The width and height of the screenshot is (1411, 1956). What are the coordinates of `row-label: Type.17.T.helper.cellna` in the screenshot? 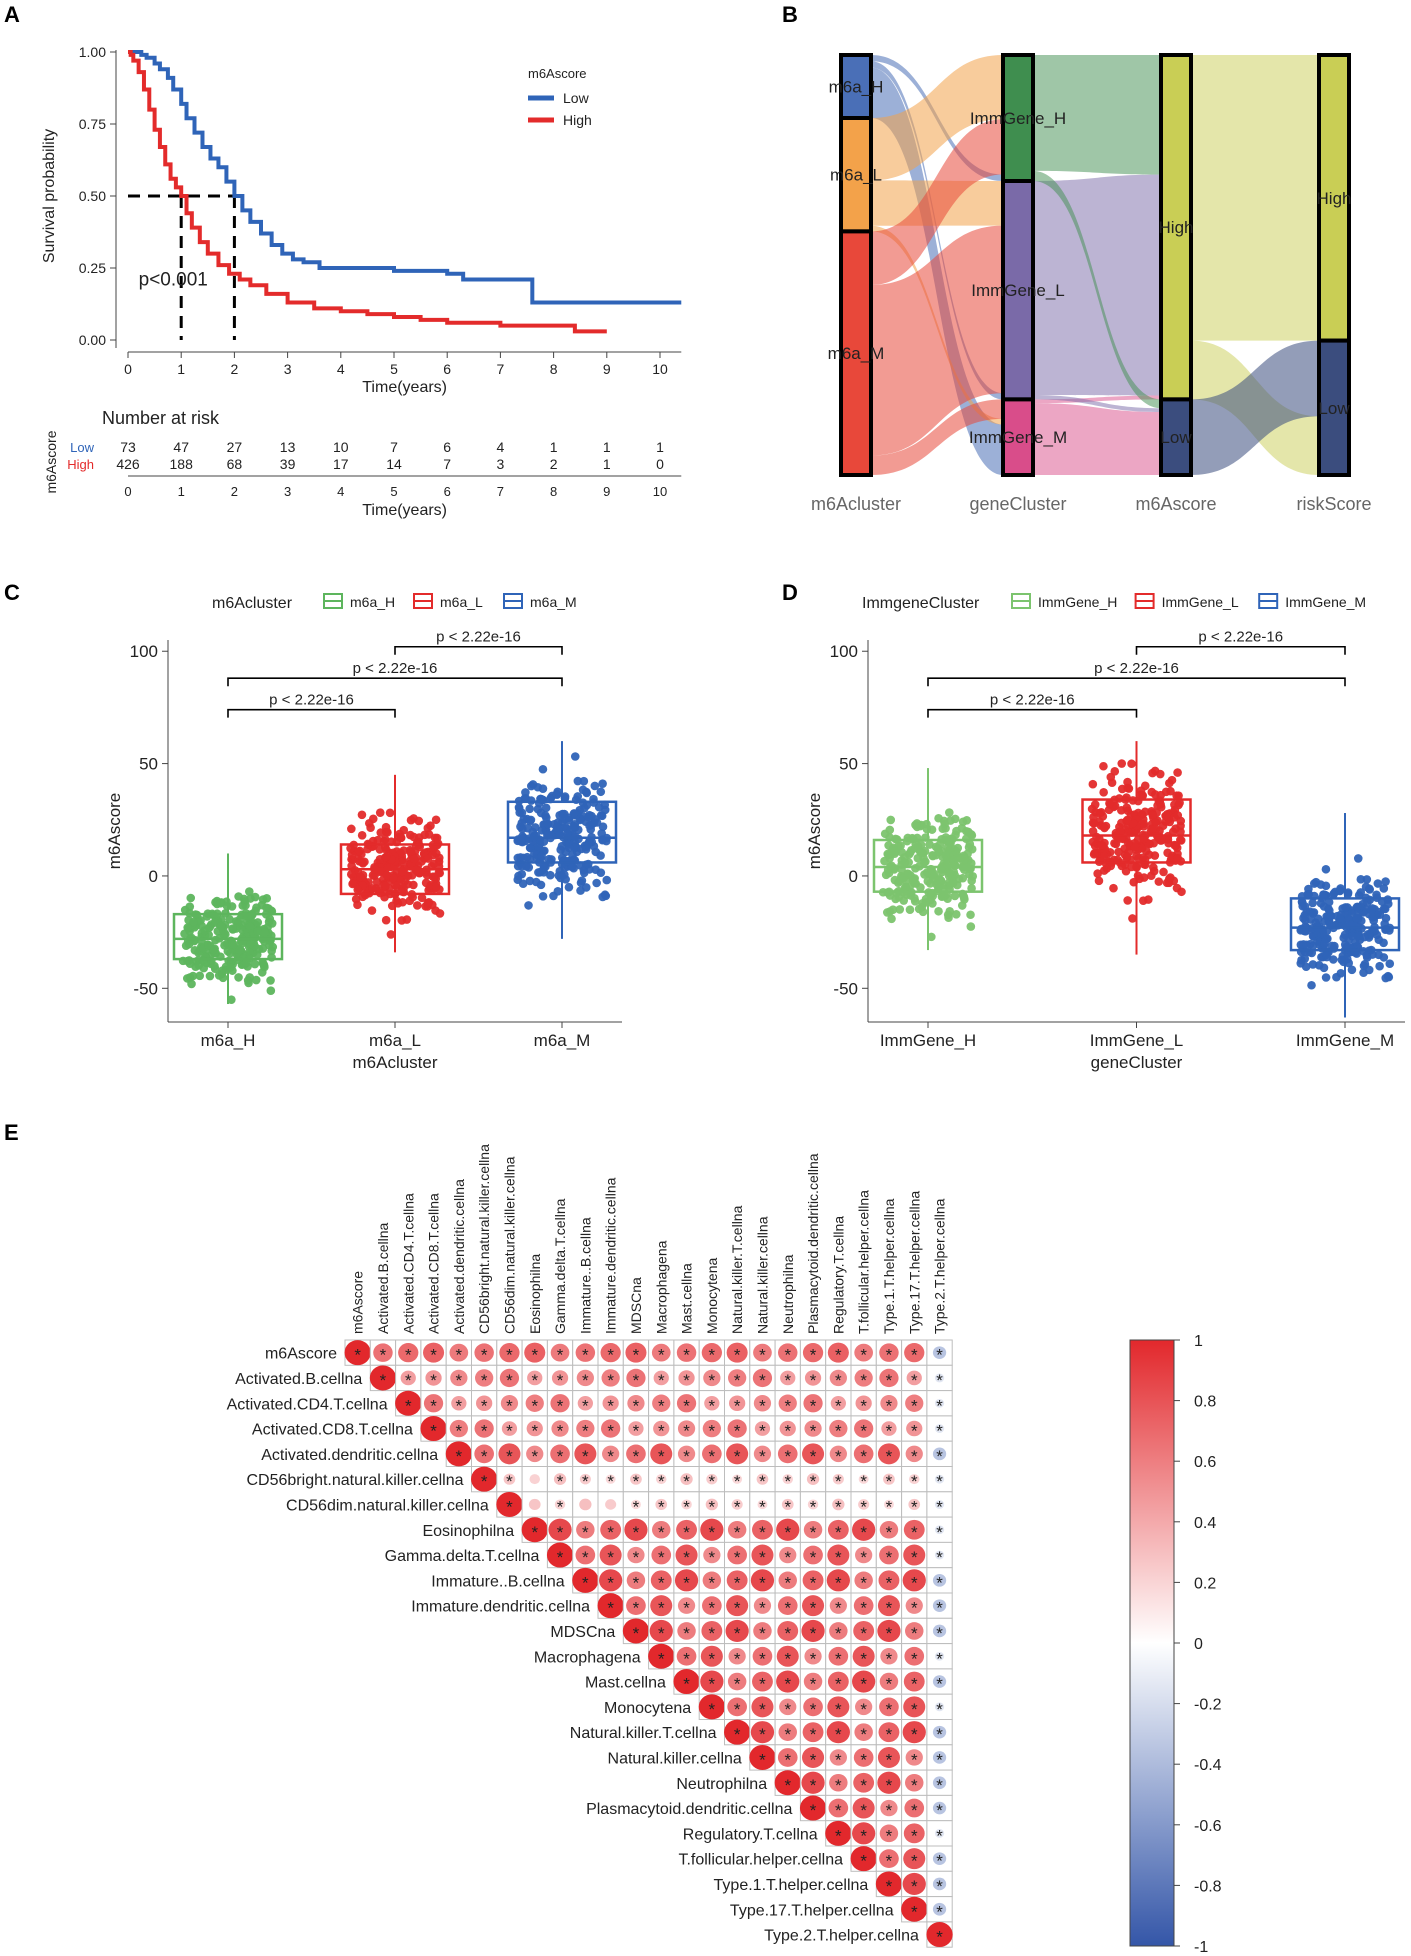 It's located at (812, 1910).